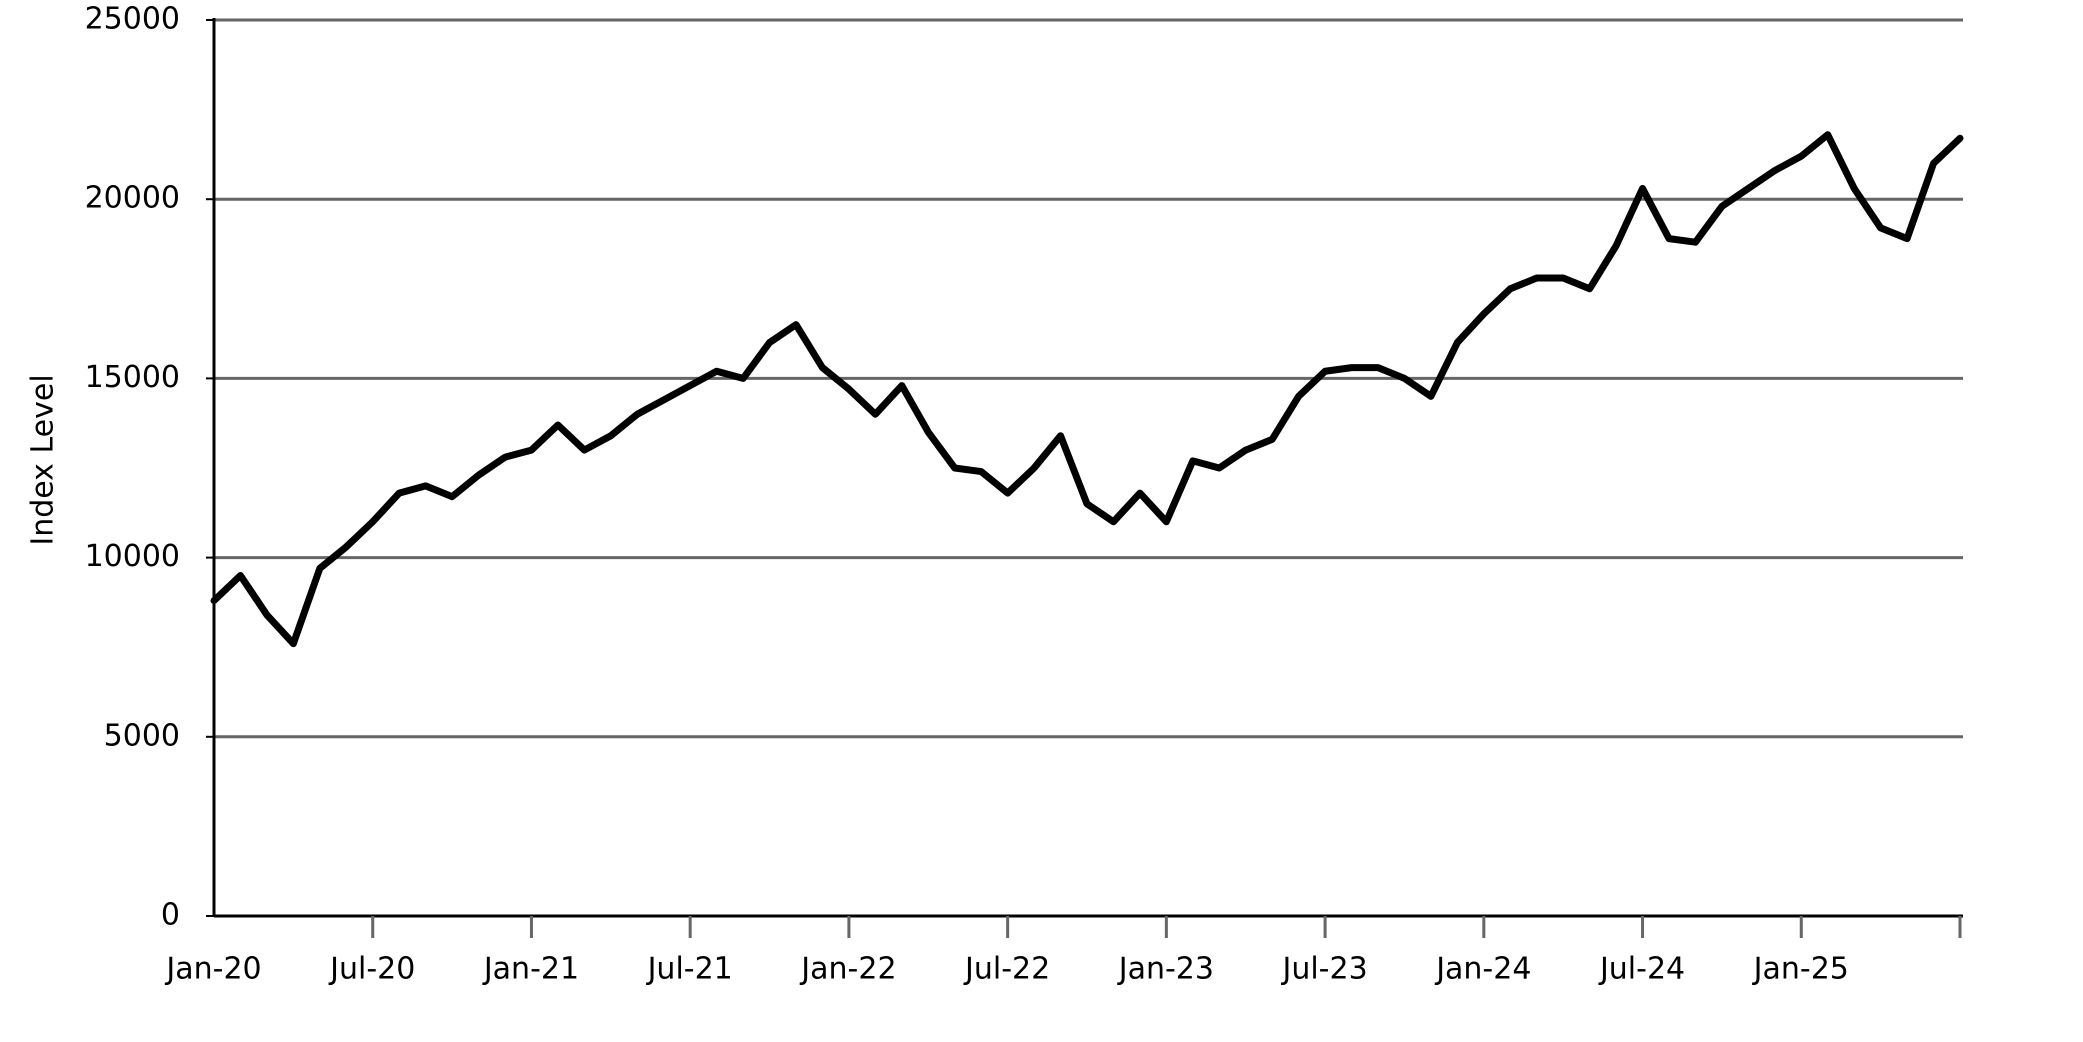  What do you see at coordinates (847, 969) in the screenshot?
I see `x-tick-label: Jan-22` at bounding box center [847, 969].